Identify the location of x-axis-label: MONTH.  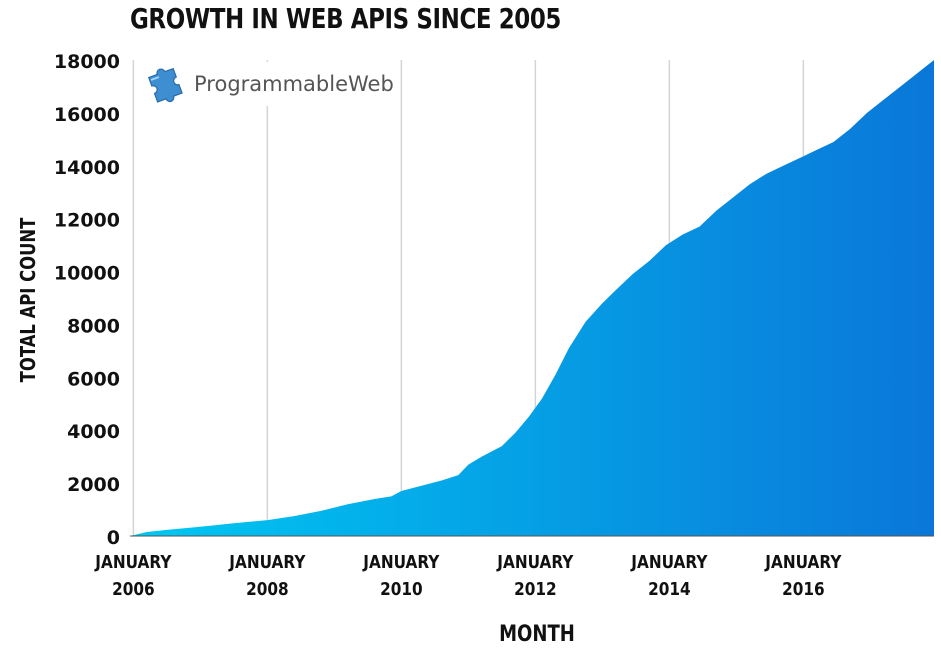
(537, 634).